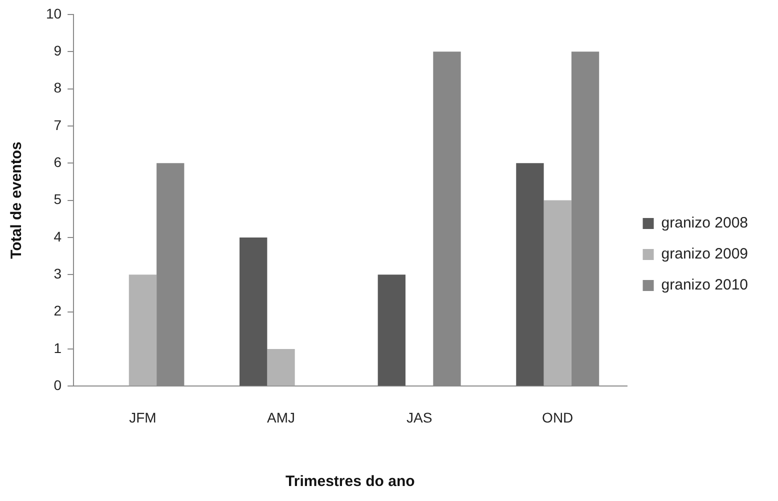  Describe the element at coordinates (58, 310) in the screenshot. I see `y-tick-label: 2` at that location.